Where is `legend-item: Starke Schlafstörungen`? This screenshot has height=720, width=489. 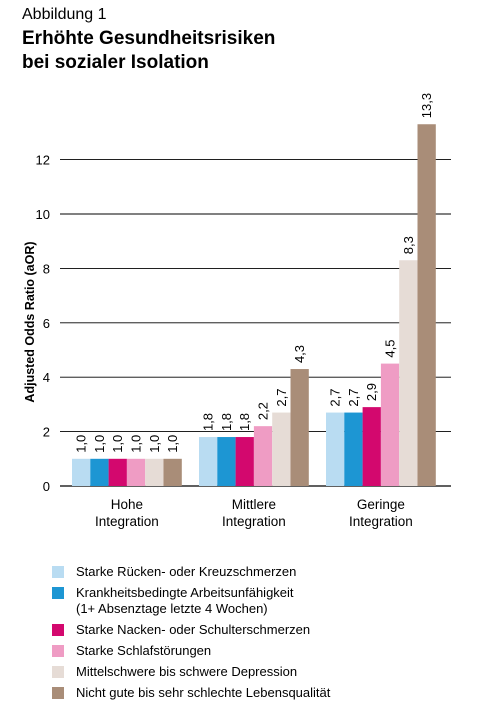
legend-item: Starke Schlafstörungen is located at coordinates (189, 651).